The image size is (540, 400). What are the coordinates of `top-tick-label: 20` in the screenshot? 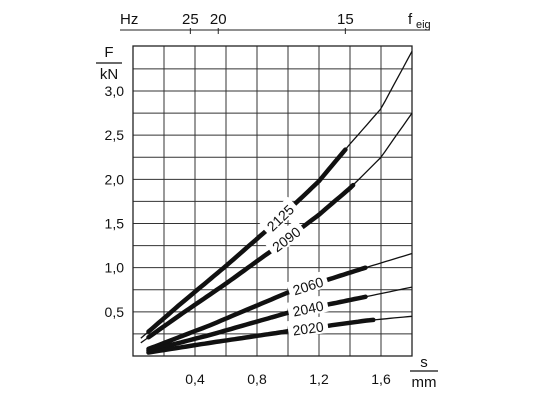 It's located at (218, 19).